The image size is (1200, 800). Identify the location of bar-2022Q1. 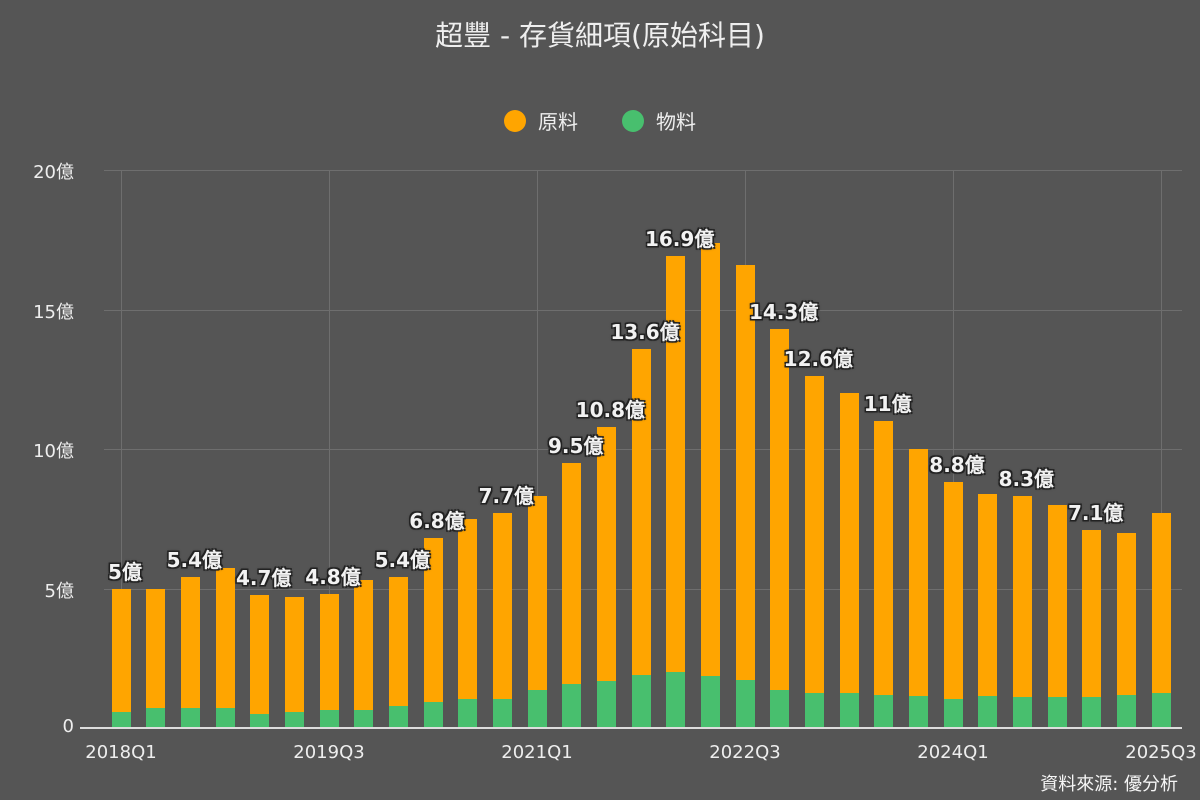
(676, 492).